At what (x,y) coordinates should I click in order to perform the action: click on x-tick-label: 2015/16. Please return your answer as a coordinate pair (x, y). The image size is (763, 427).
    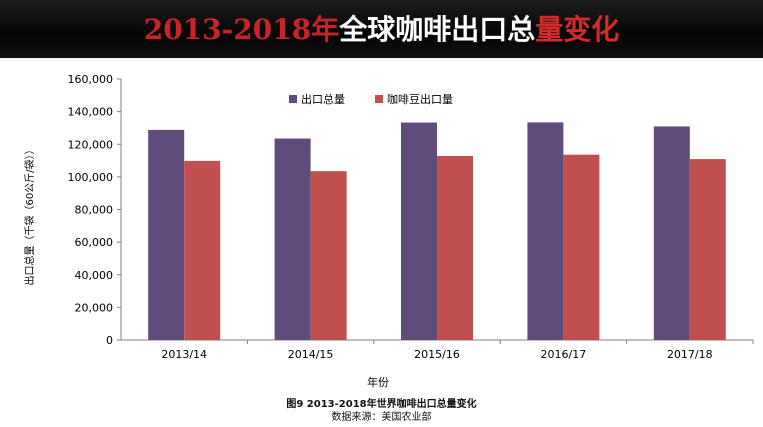
    Looking at the image, I should click on (437, 354).